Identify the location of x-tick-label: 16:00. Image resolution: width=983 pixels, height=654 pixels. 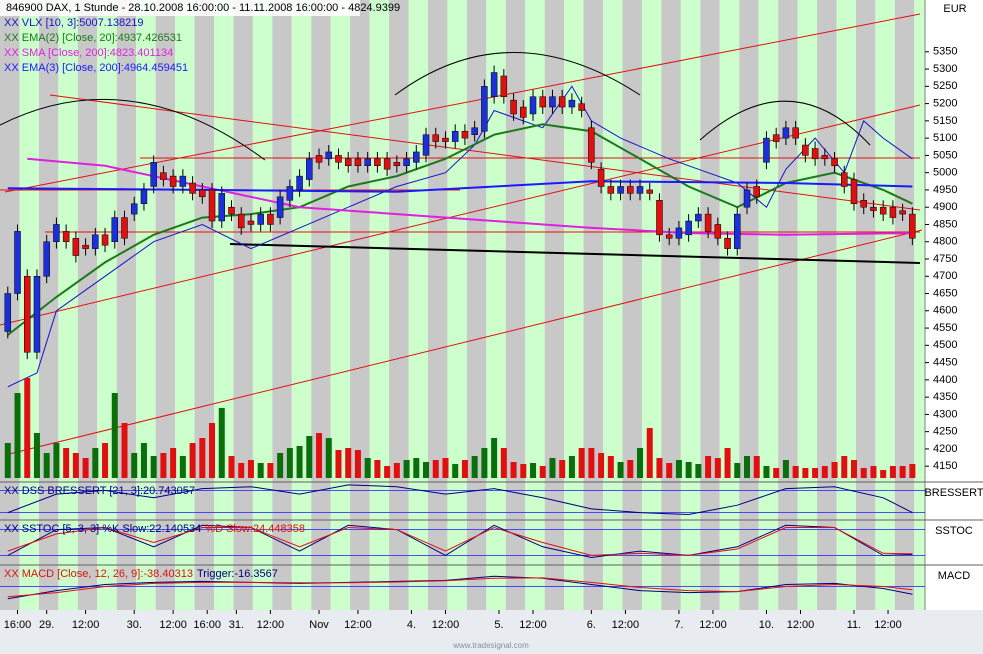
(18, 625).